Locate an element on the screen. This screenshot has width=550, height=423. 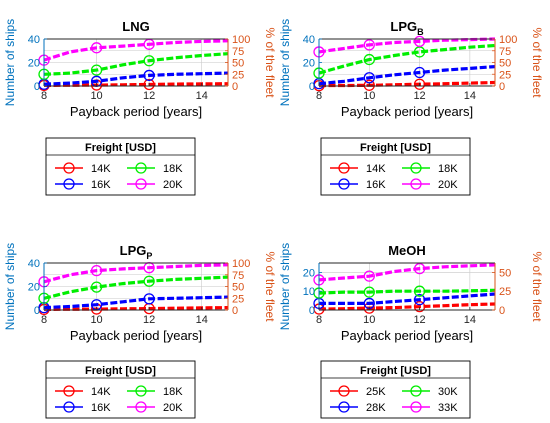
legend-item: 25K is located at coordinates (358, 391).